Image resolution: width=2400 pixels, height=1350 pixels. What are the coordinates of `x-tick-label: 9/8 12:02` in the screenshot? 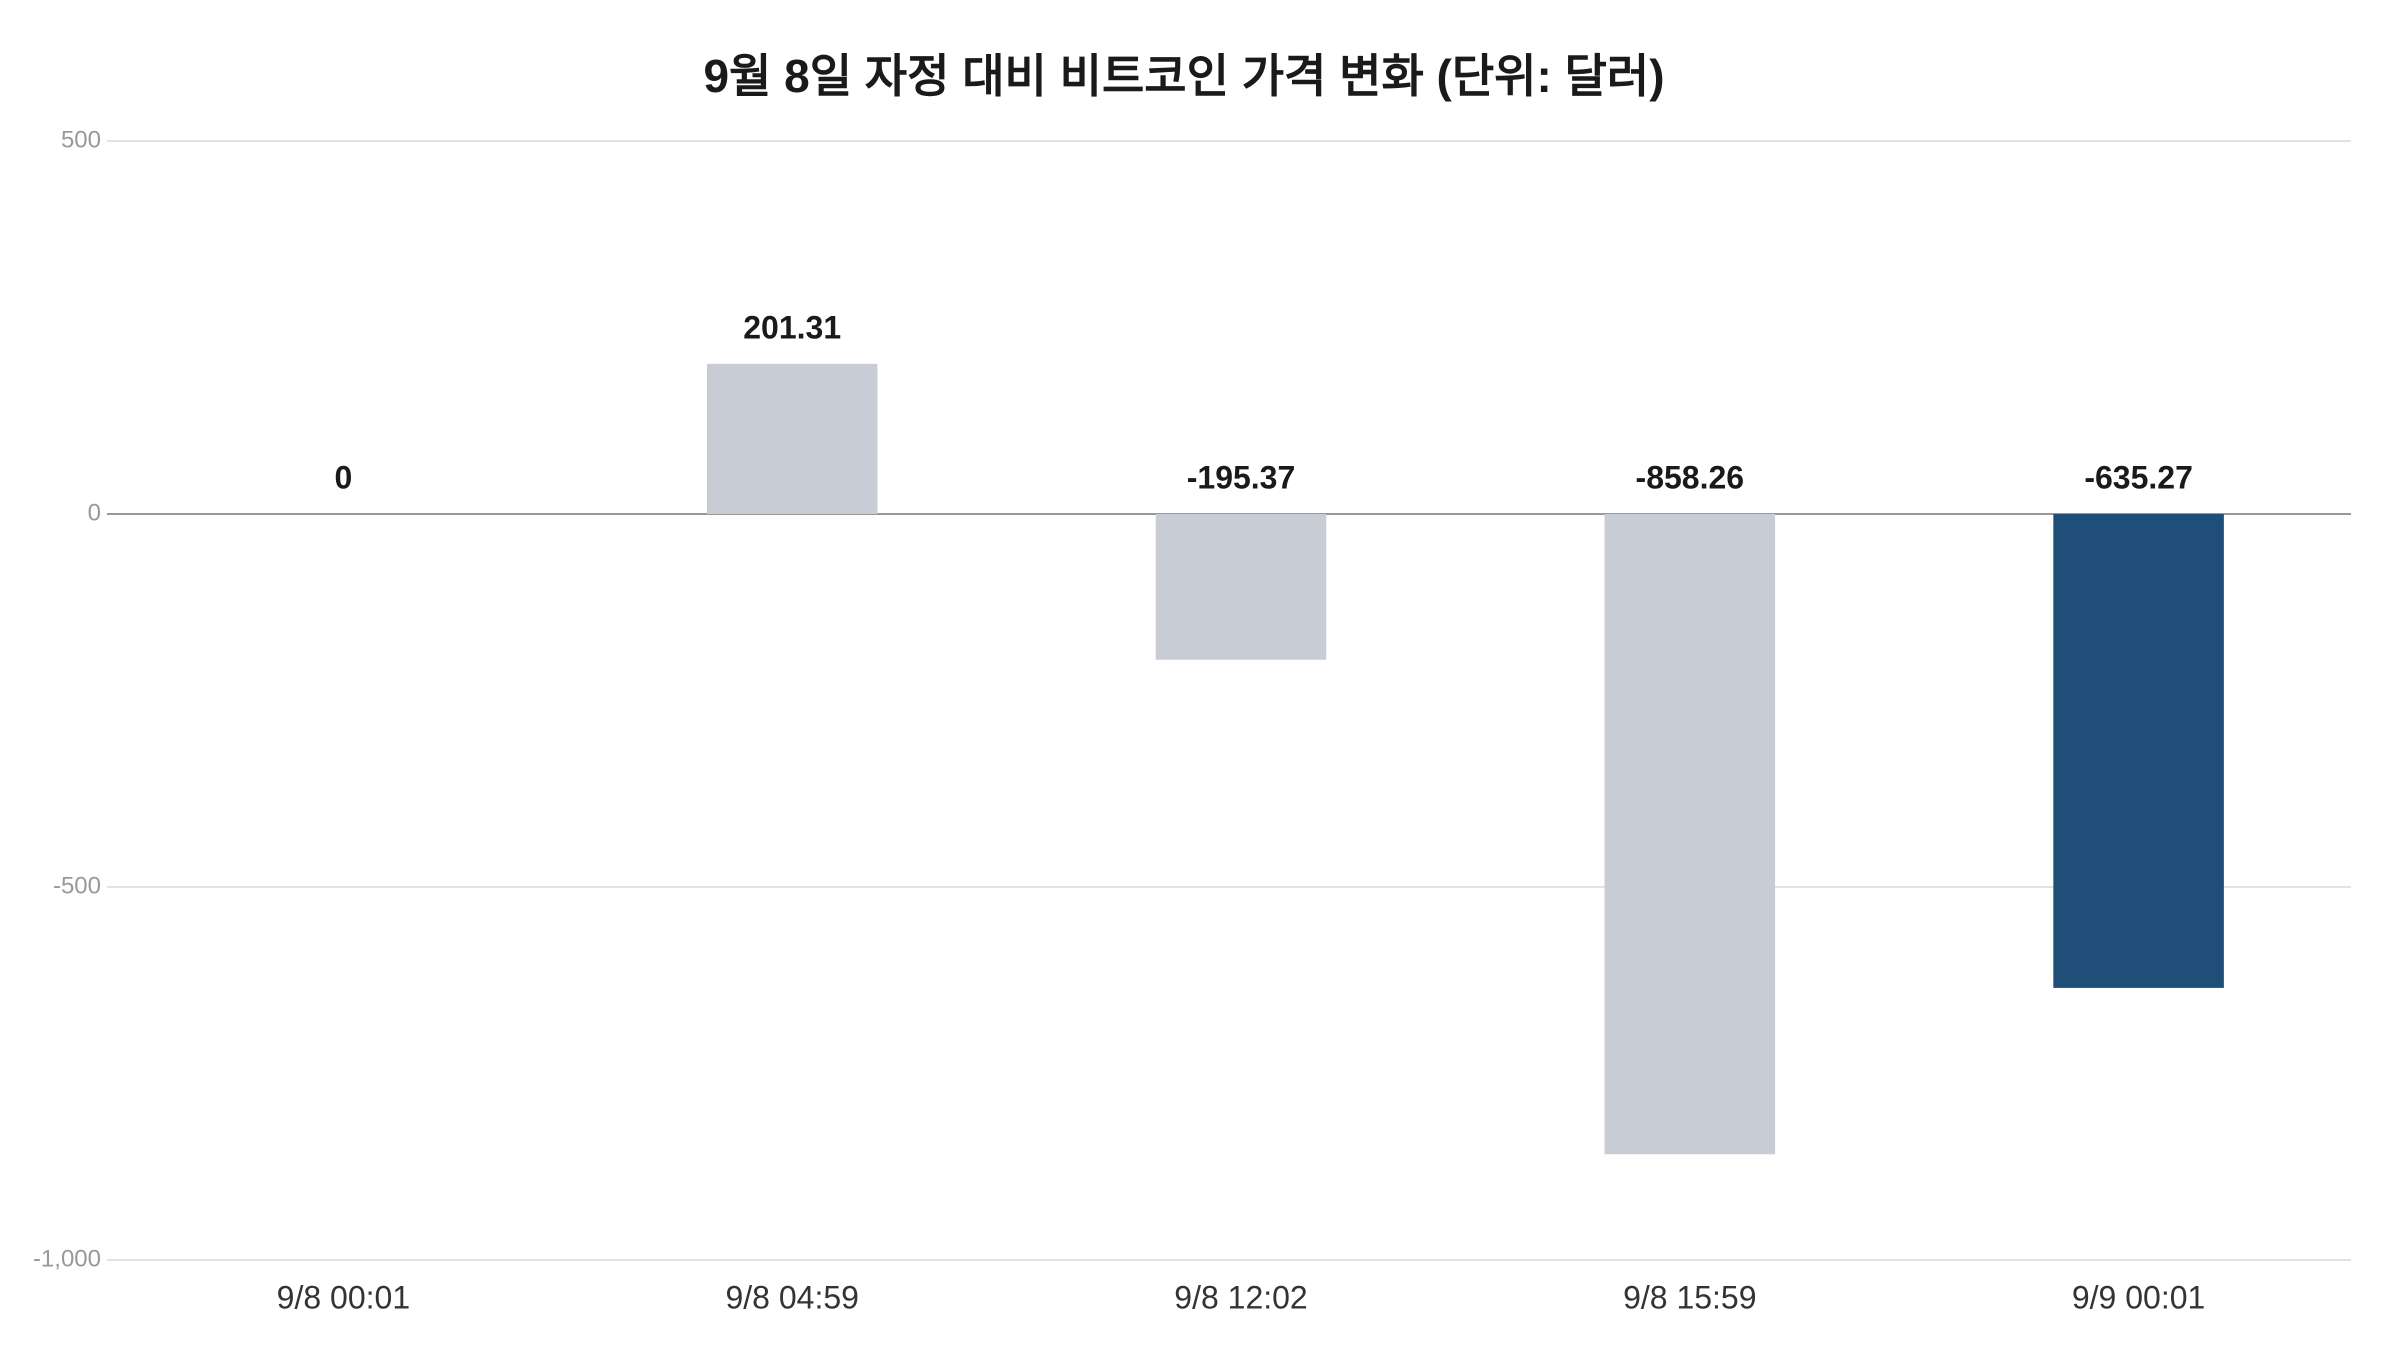 It's located at (1240, 1297).